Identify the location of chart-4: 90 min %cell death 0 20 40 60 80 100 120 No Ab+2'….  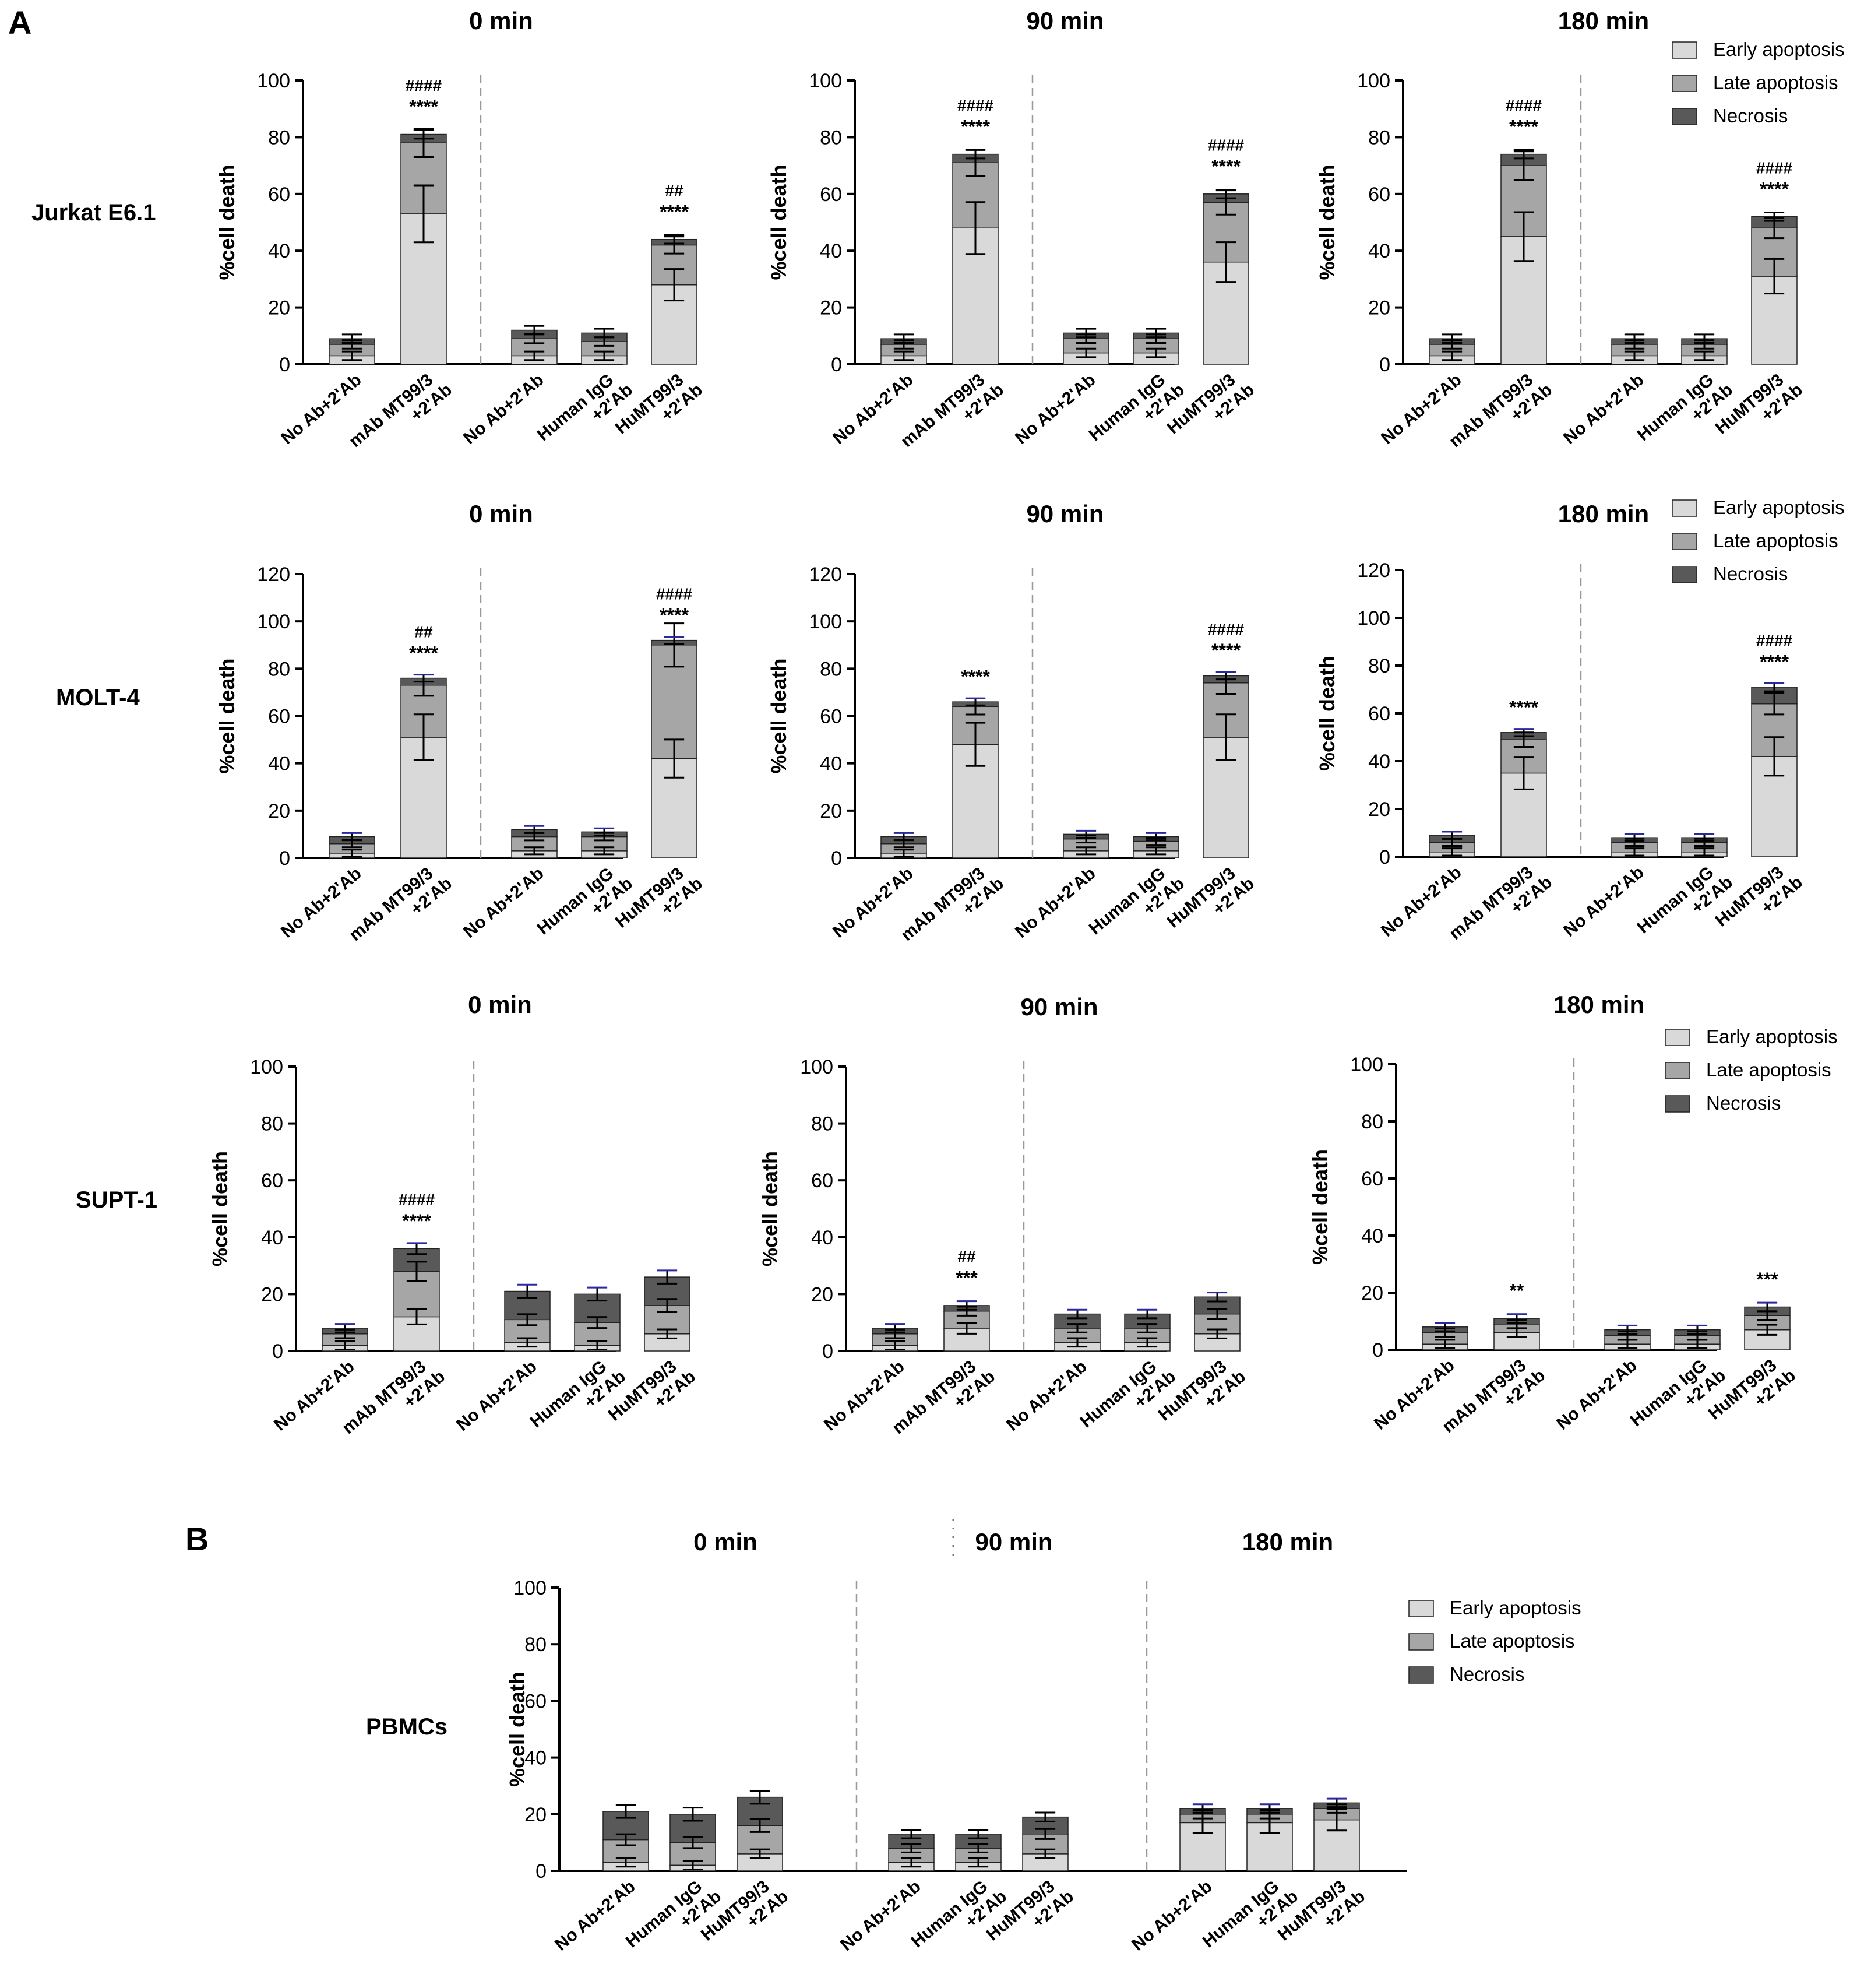
(1012, 722).